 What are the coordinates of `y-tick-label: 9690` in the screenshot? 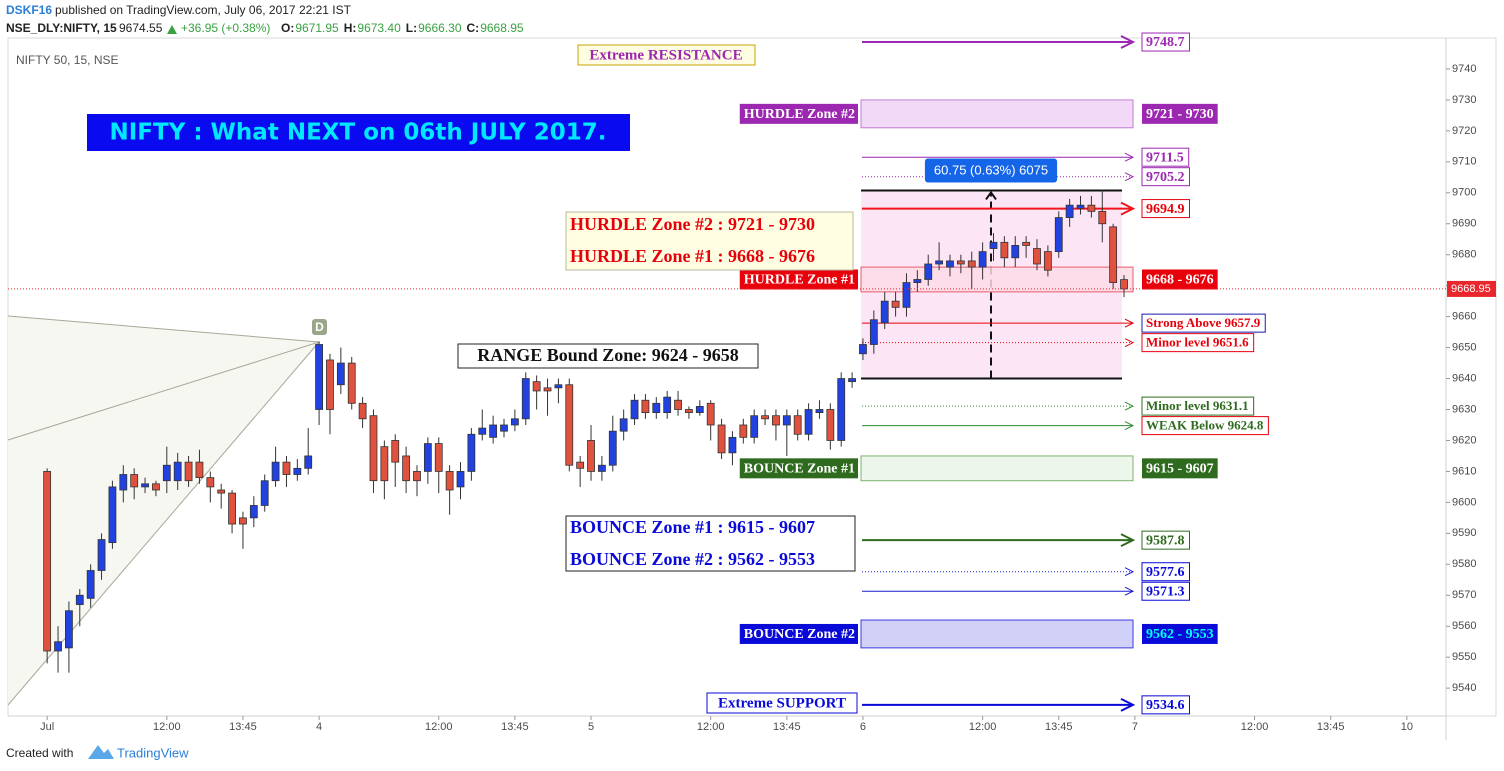 It's located at (1464, 224).